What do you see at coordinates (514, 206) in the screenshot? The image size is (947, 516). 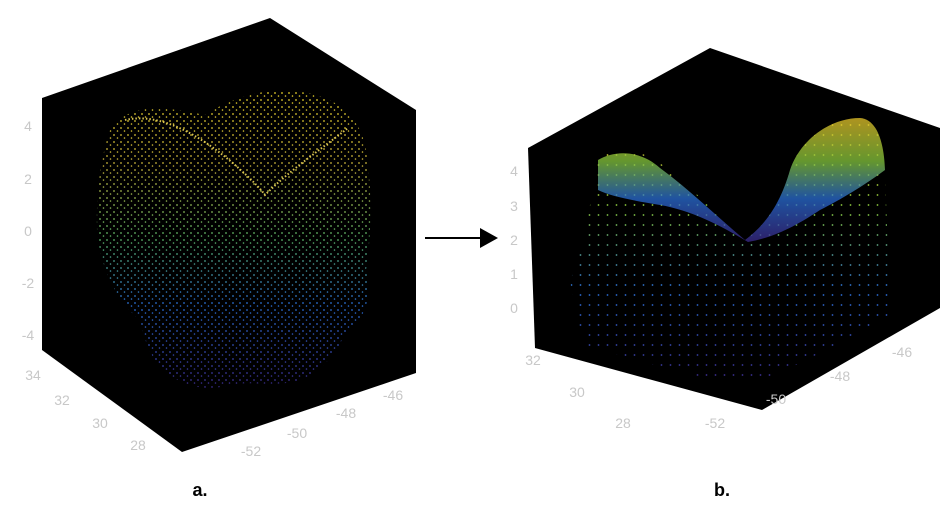 I see `z-tick-label: 3` at bounding box center [514, 206].